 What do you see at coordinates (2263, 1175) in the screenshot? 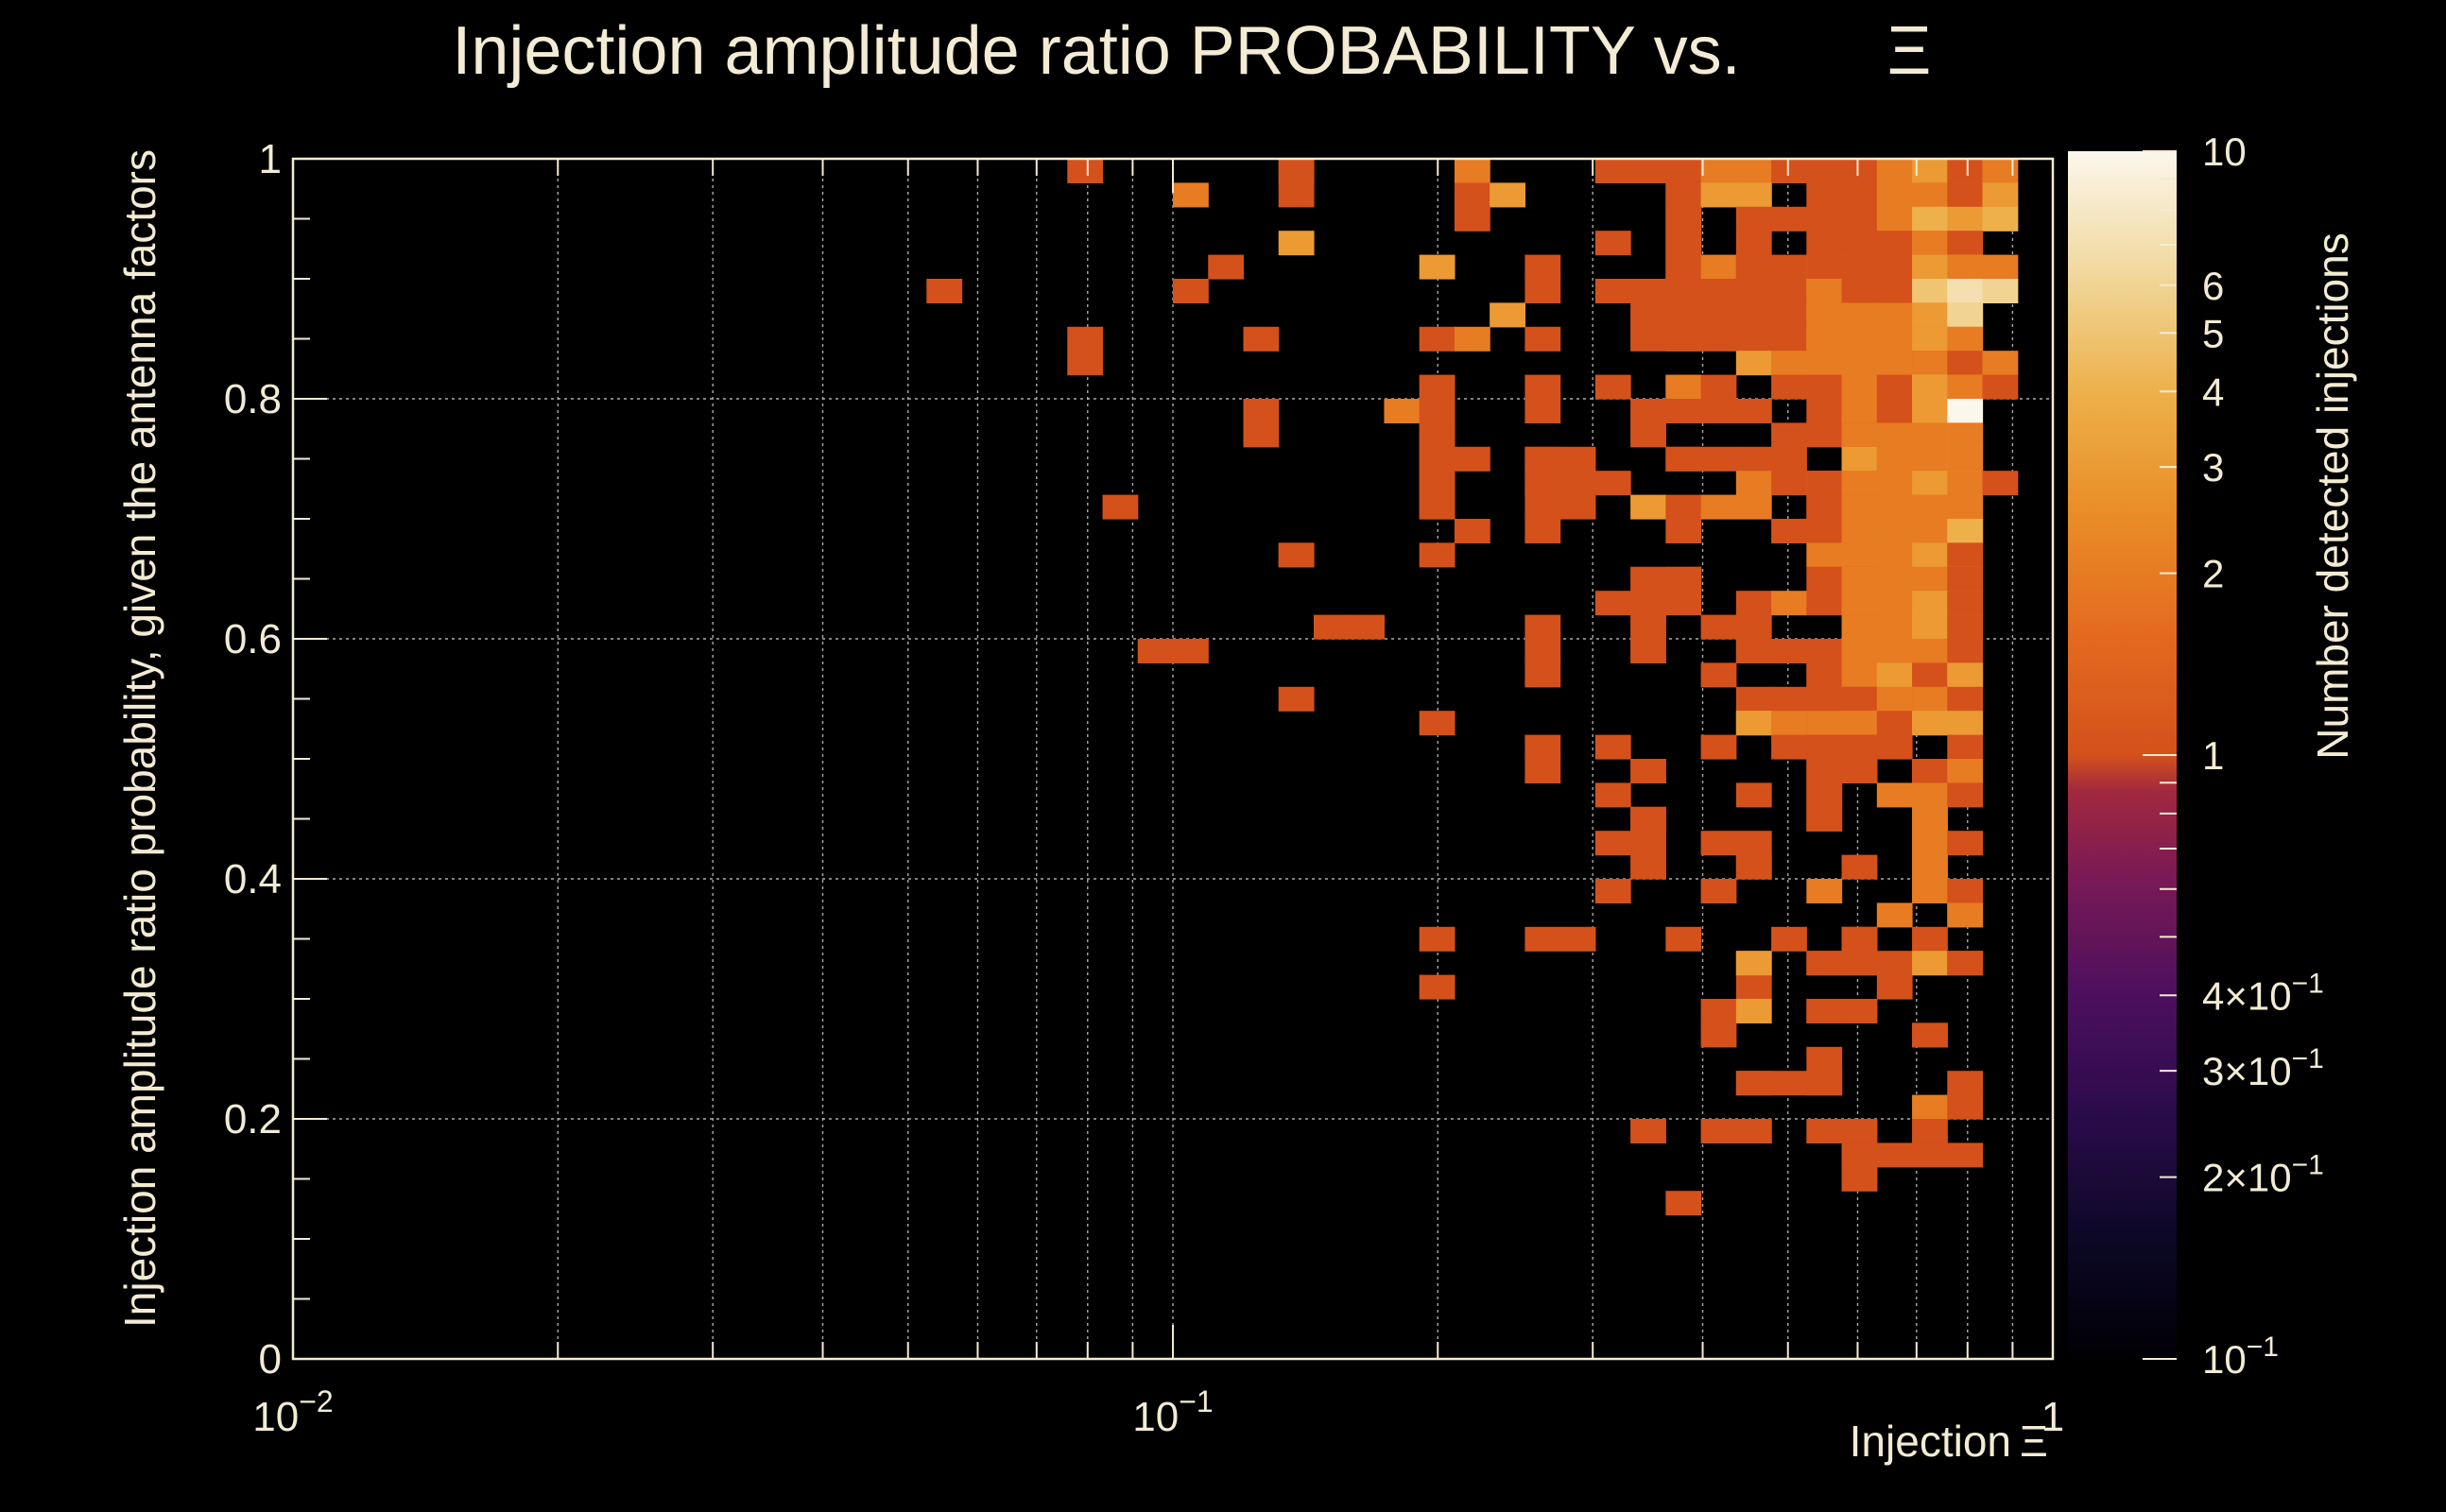
I see `colorbar-tick-label: 2×10⁻¹` at bounding box center [2263, 1175].